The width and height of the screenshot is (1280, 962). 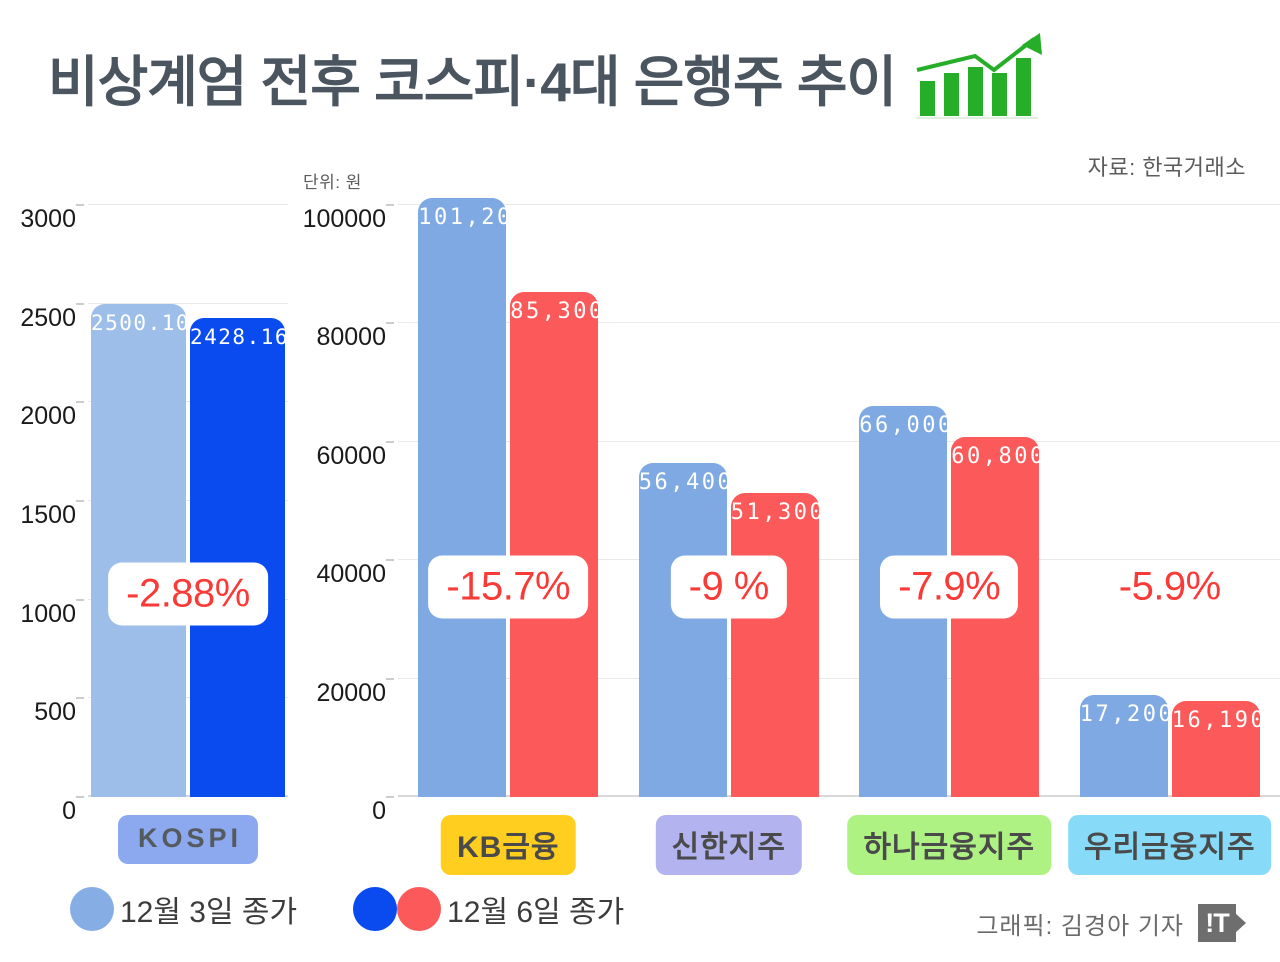 What do you see at coordinates (1127, 715) in the screenshot?
I see `bar-value-label: 17,200` at bounding box center [1127, 715].